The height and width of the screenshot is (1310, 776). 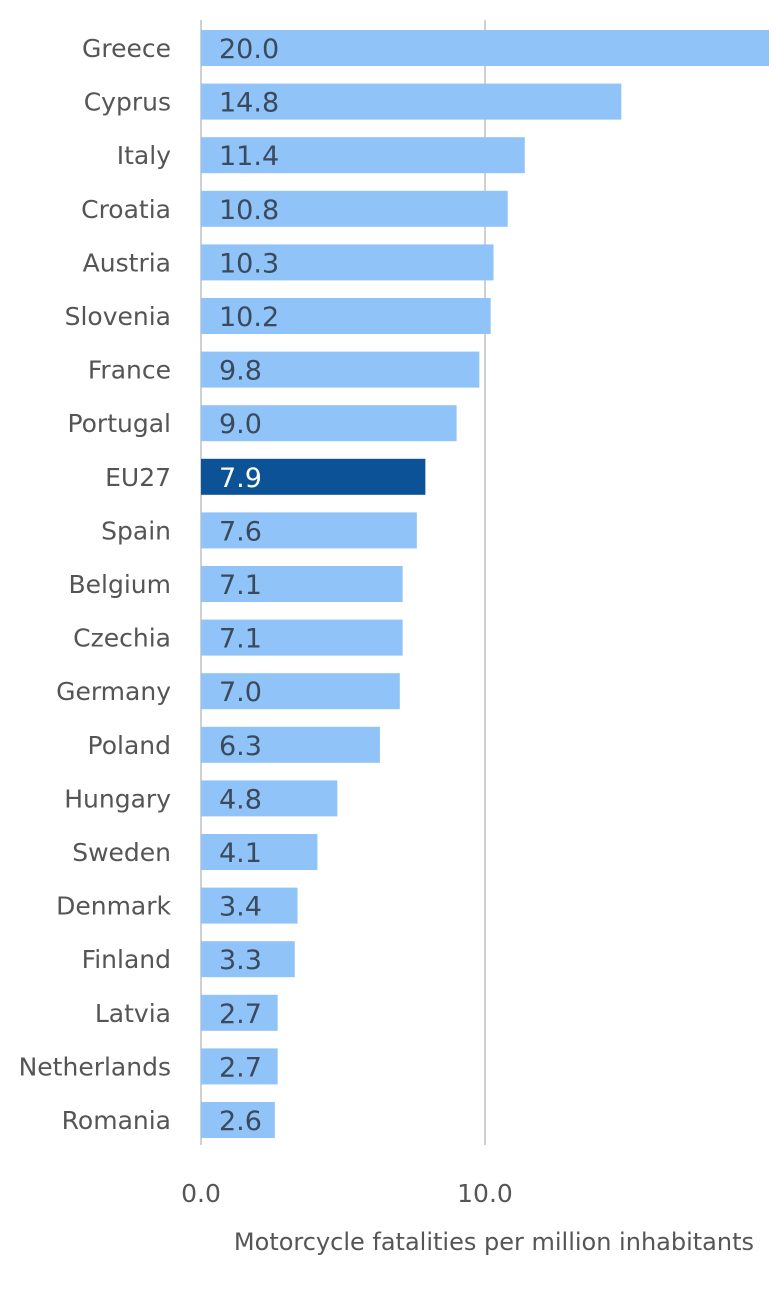 I want to click on value-label: 4.8, so click(x=240, y=799).